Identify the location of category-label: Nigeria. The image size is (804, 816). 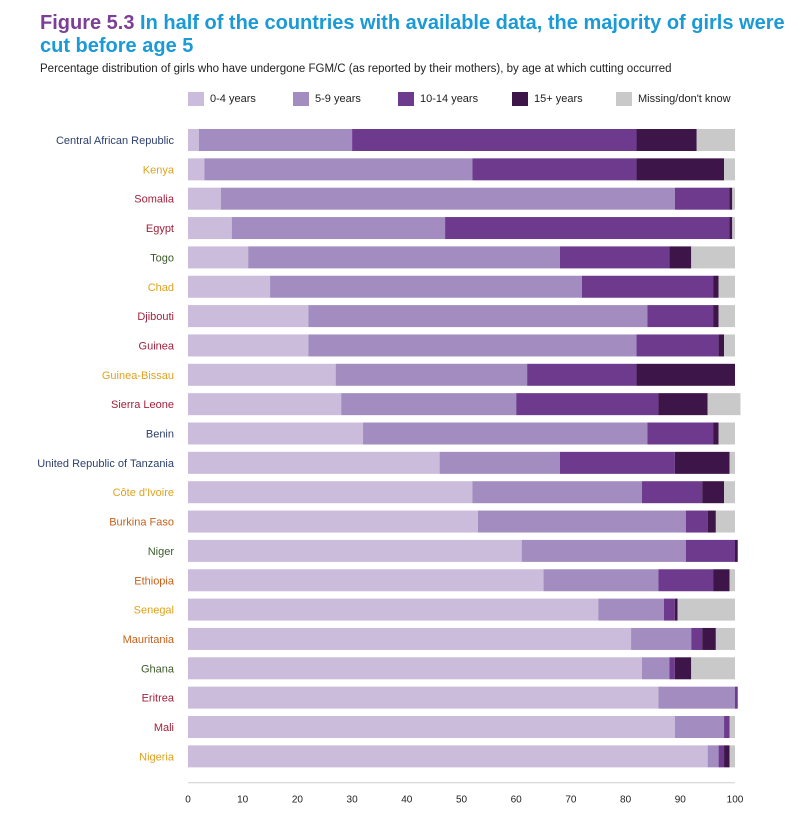
(157, 757).